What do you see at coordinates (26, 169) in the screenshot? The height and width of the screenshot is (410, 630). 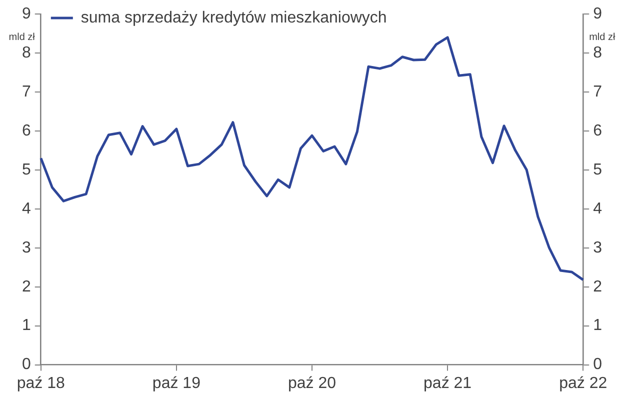 I see `y-tick-label: 5` at bounding box center [26, 169].